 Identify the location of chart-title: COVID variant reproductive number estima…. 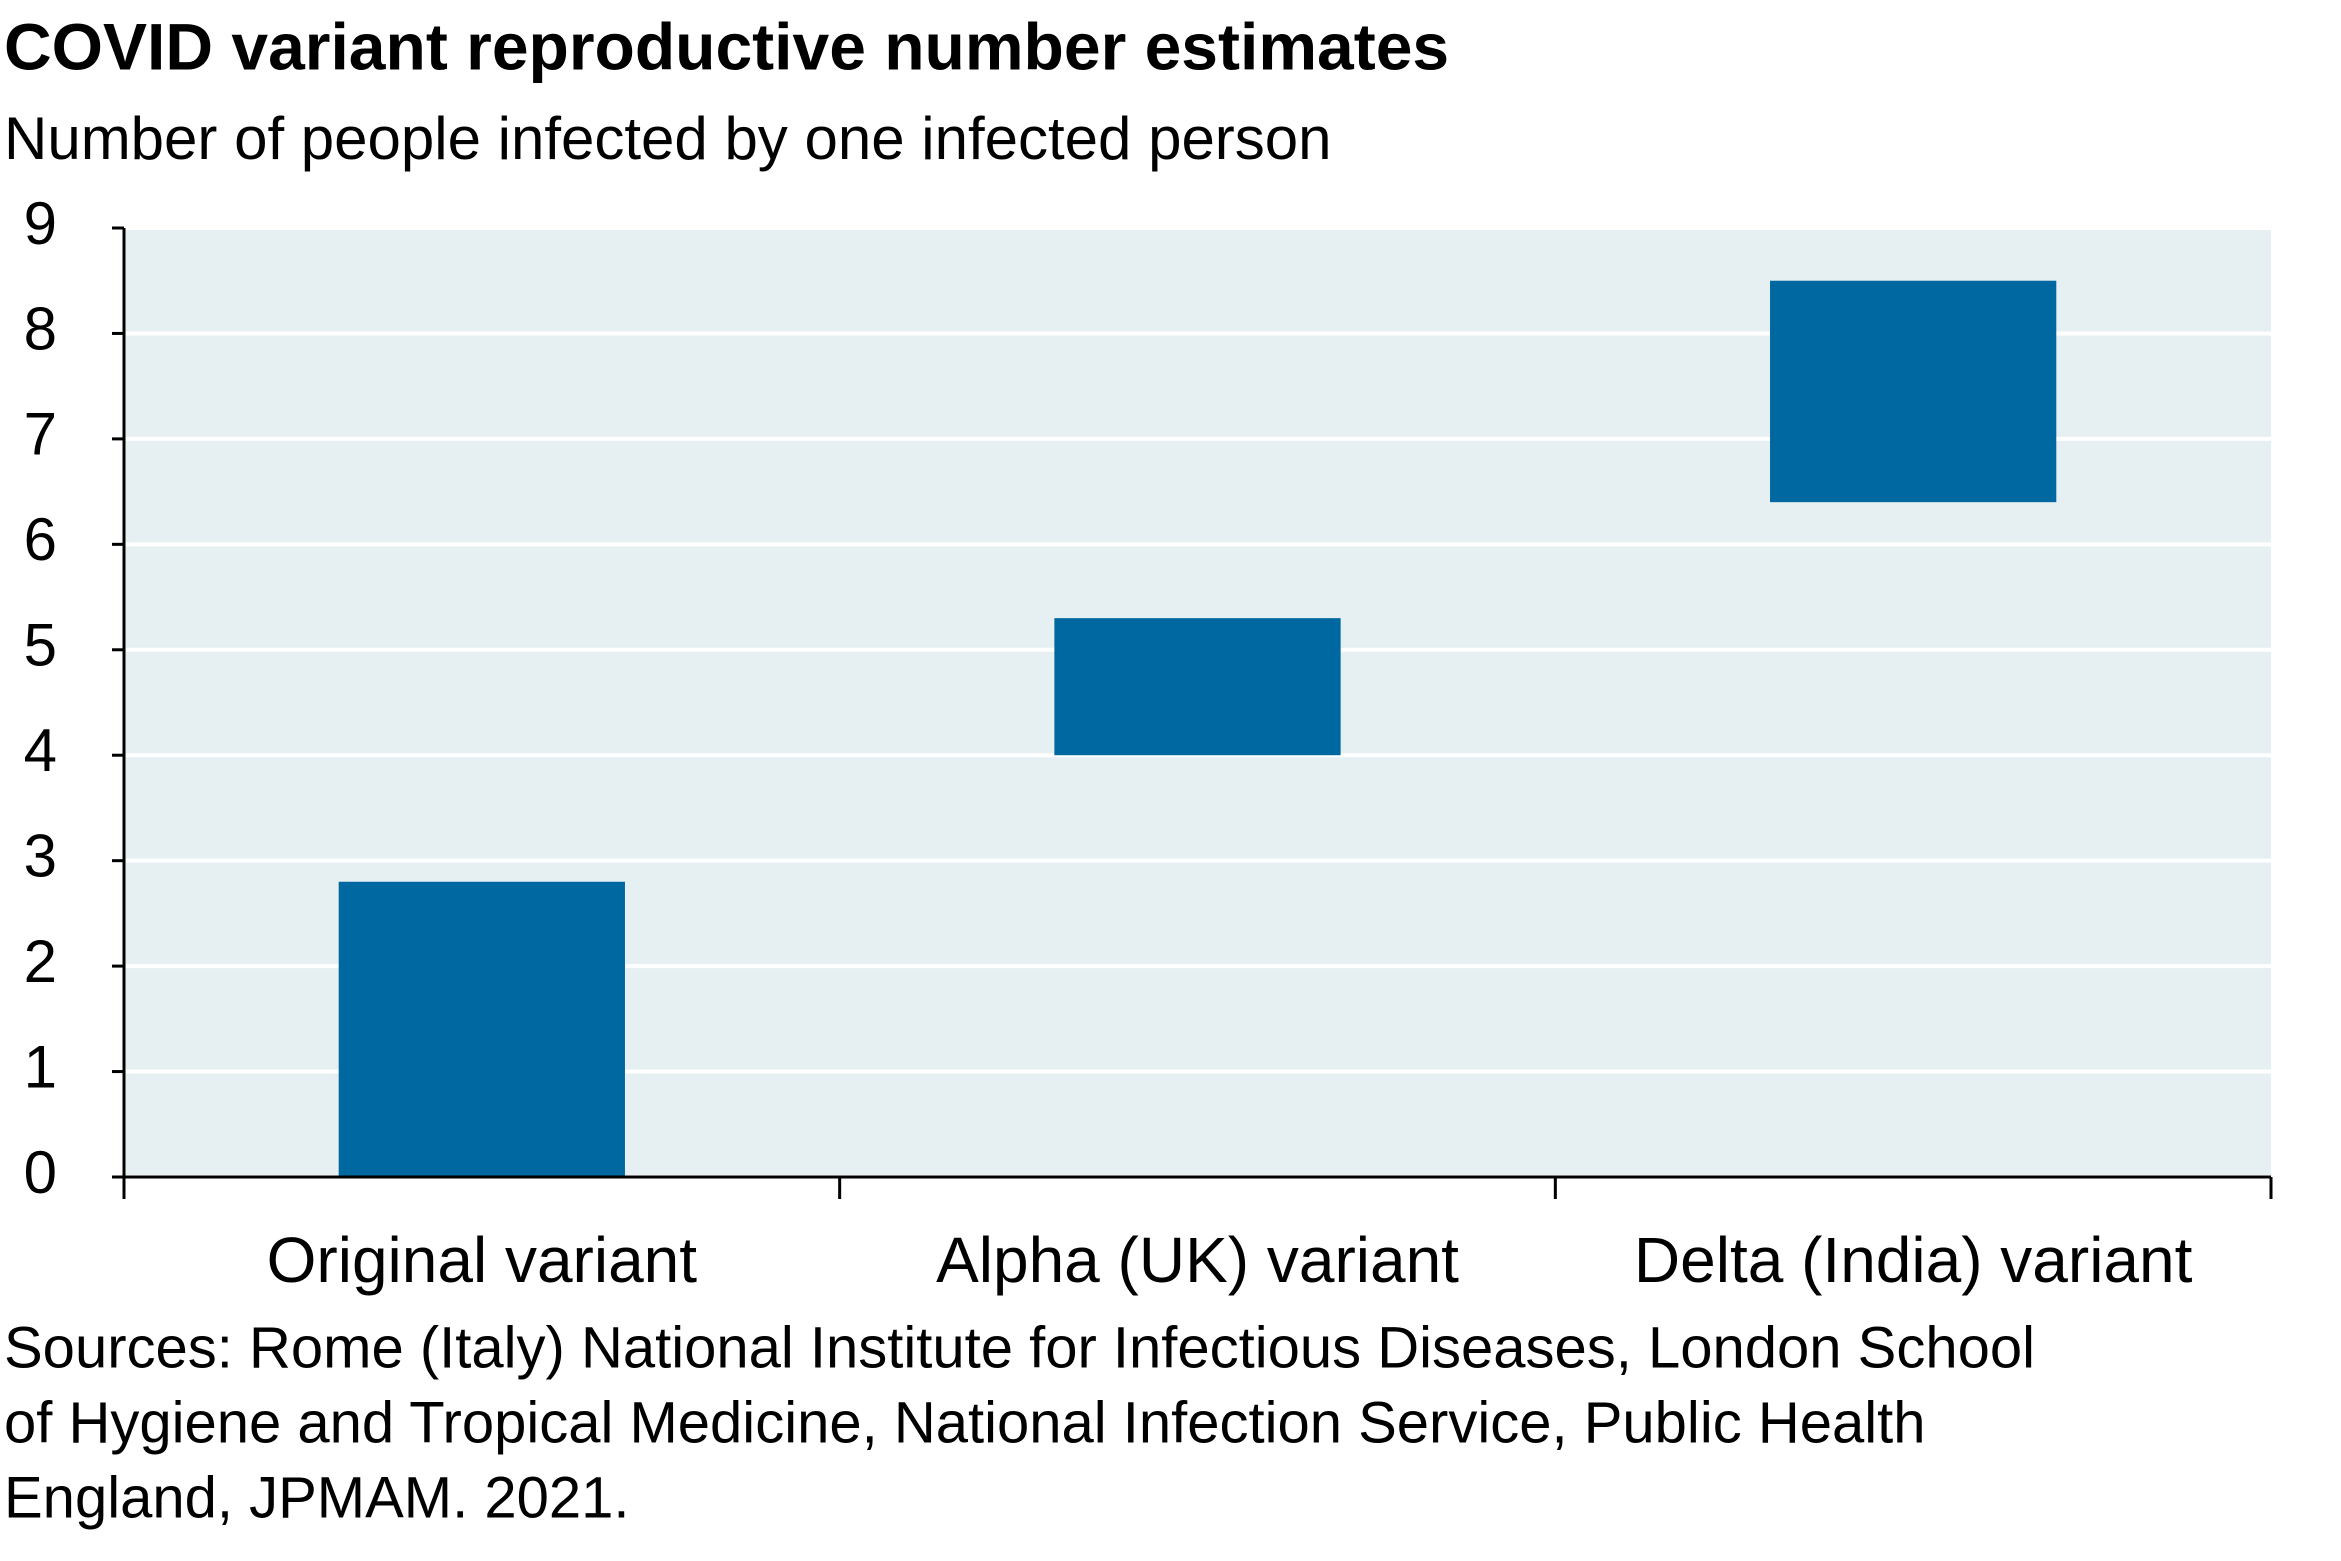
(726, 46).